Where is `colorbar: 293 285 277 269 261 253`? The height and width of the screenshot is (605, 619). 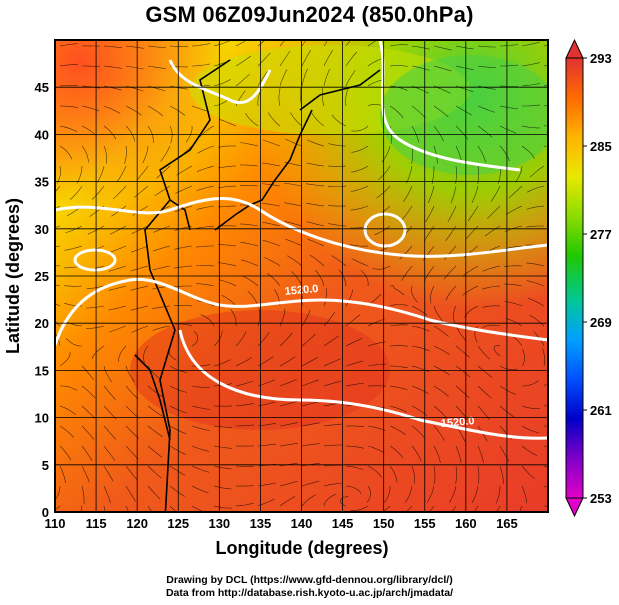
colorbar: 293 285 277 269 261 253 is located at coordinates (588, 278).